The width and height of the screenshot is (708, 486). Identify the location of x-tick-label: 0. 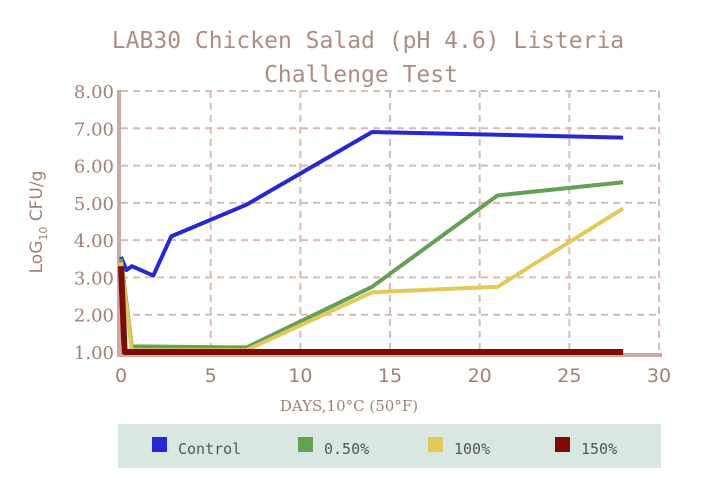
(121, 376).